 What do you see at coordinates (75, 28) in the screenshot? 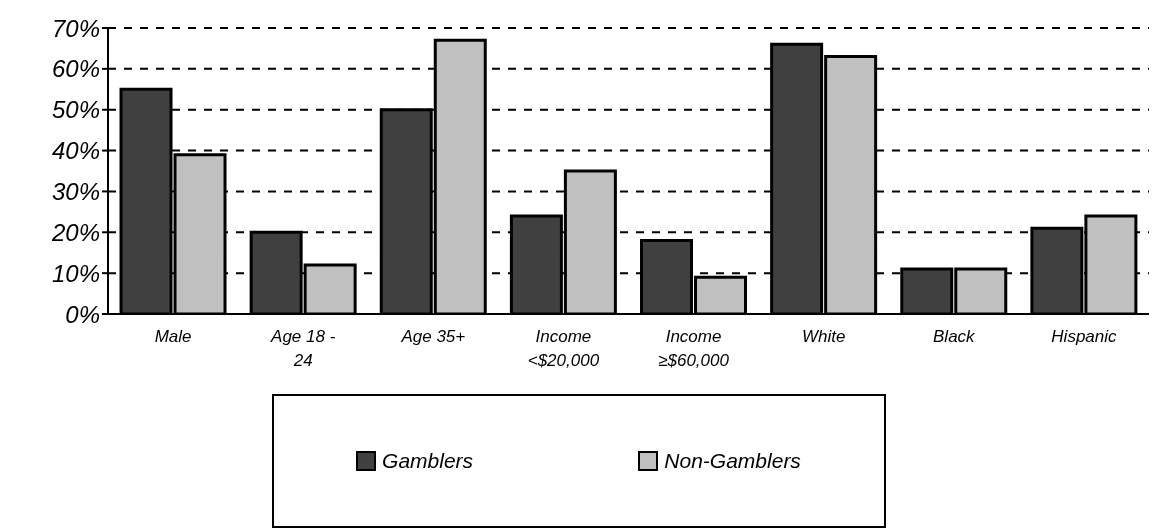
I see `y-tick-label: 70%` at bounding box center [75, 28].